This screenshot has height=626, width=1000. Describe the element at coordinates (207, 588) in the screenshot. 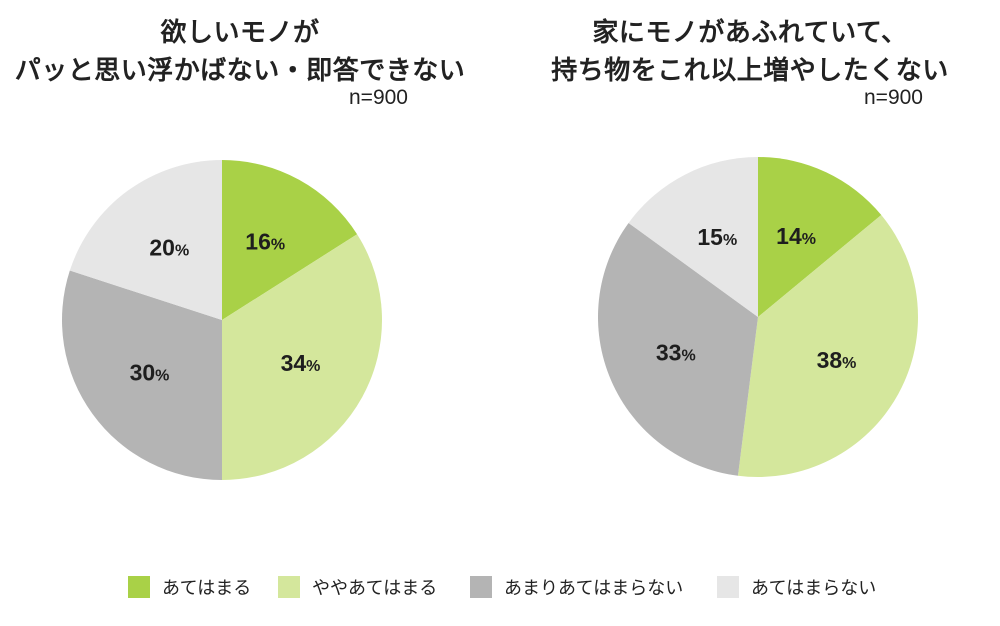

I see `legend-label: あてはまる` at that location.